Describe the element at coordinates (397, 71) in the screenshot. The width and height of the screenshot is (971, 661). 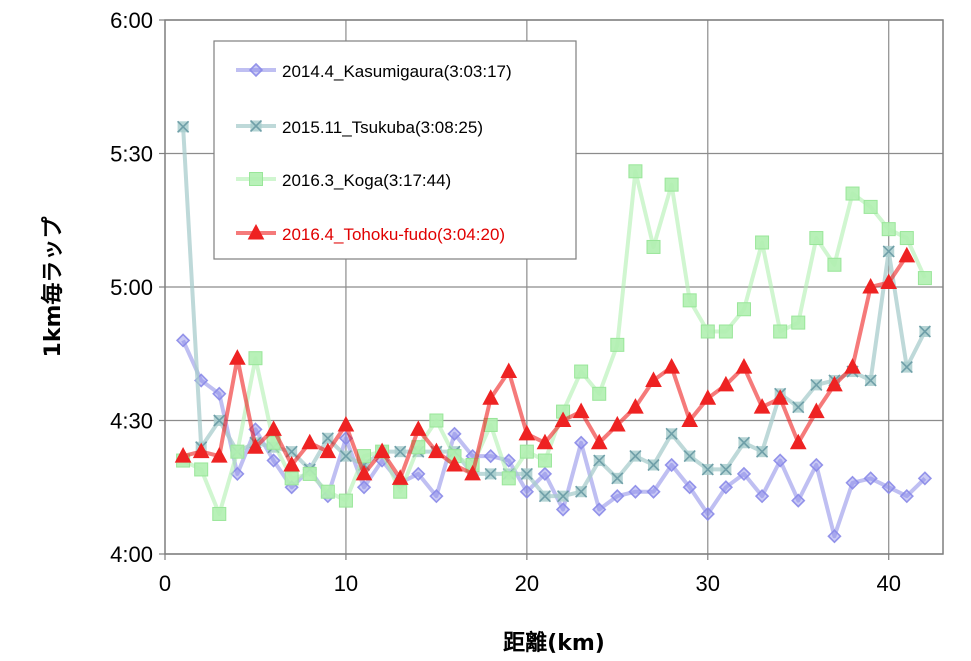
I see `legend-label-kasumigaura: 2014.4_Kasumigaura(3:03:17)` at that location.